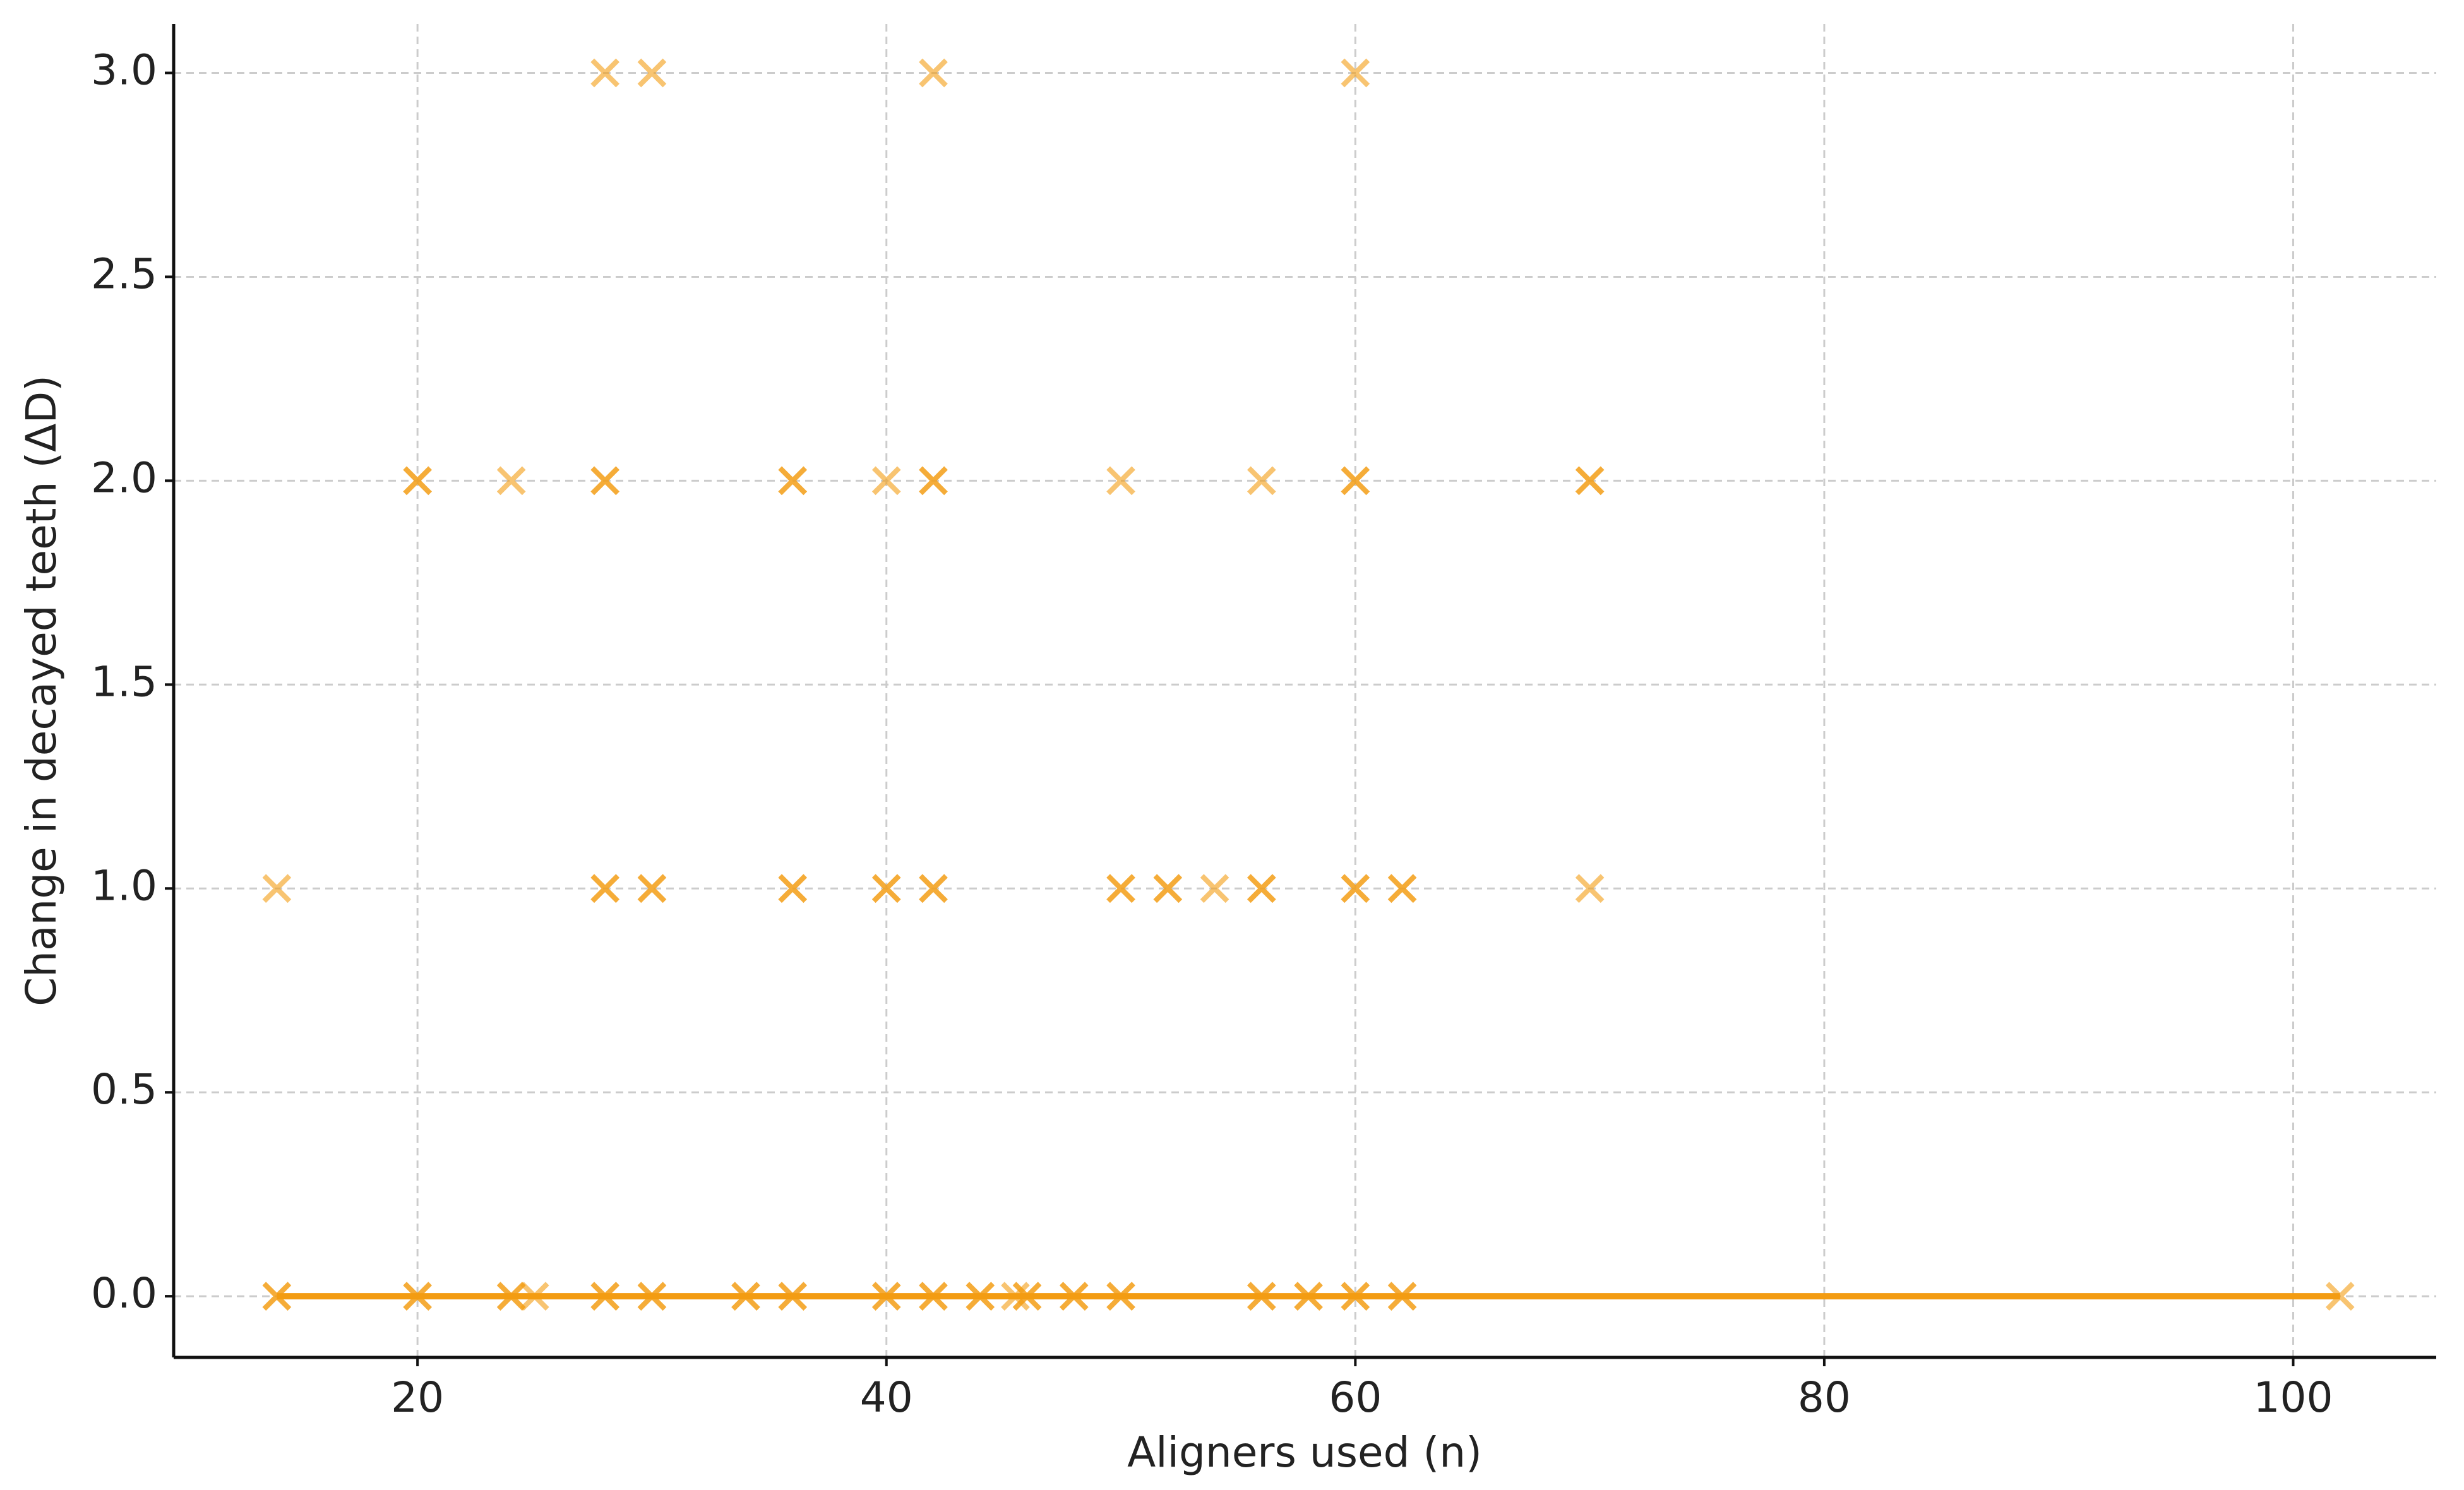  Describe the element at coordinates (1824, 1397) in the screenshot. I see `x-tick-label: 80` at that location.